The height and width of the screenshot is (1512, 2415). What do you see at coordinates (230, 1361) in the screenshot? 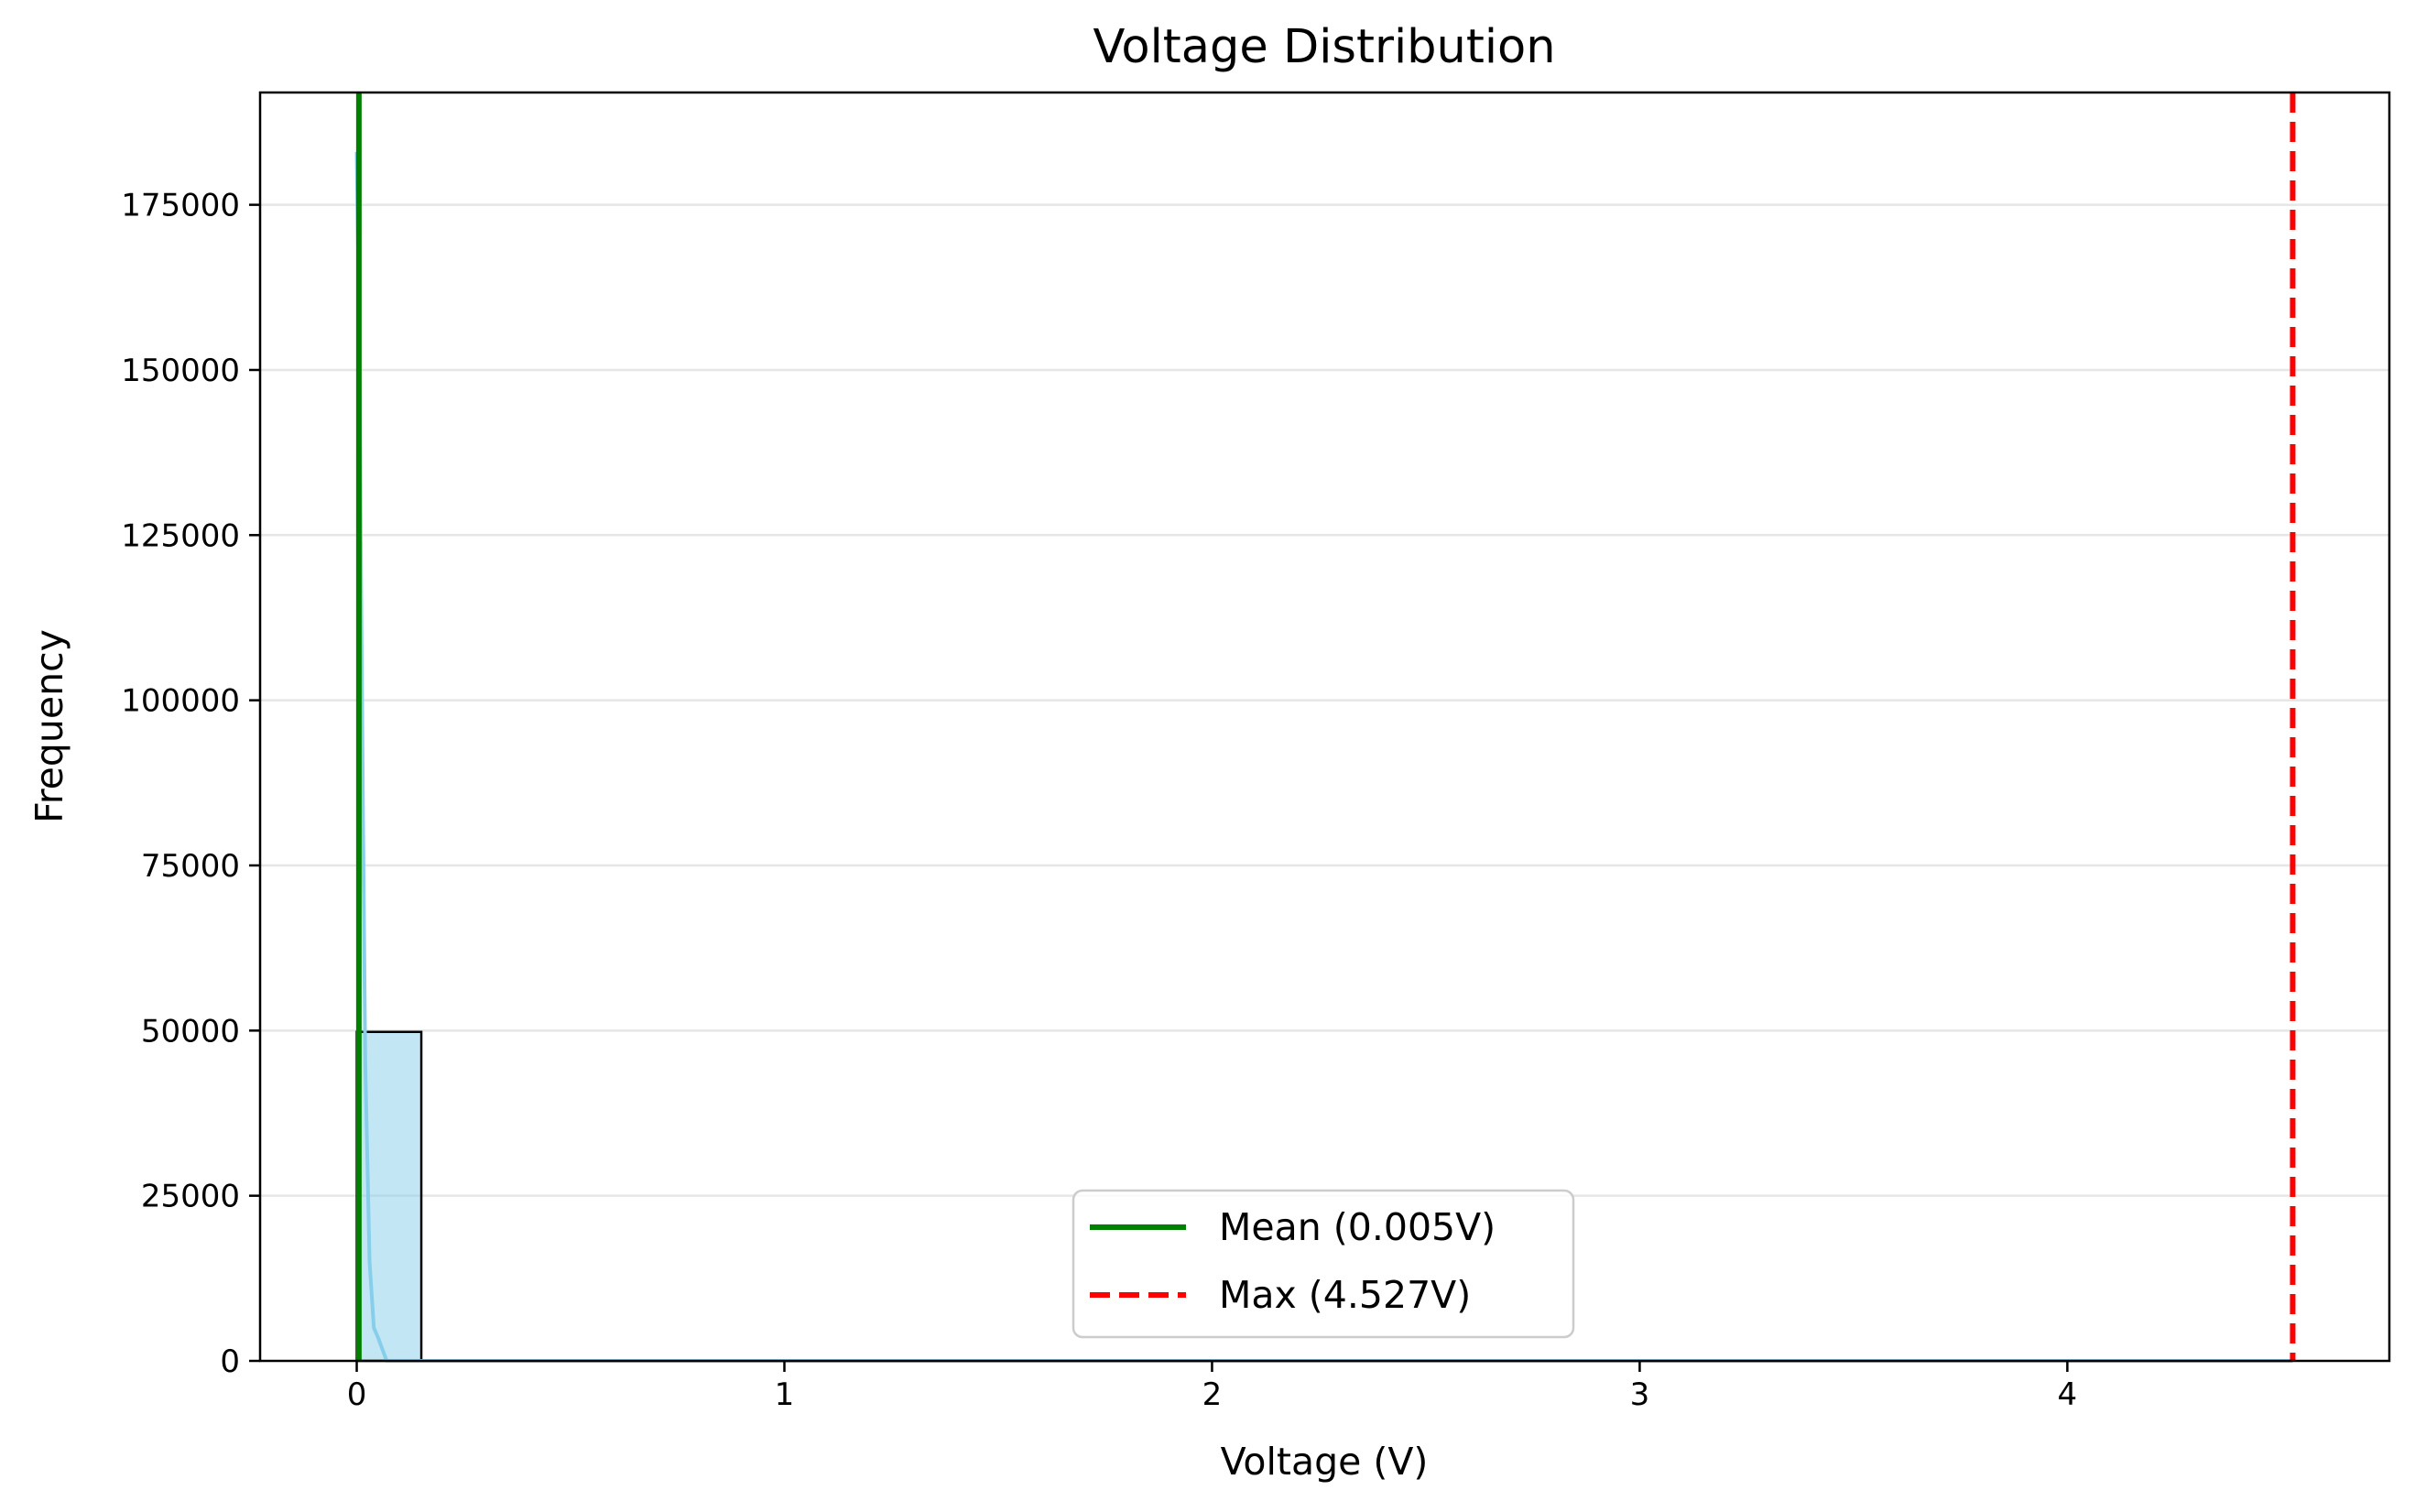
I see `y-tick-label-0: 0` at bounding box center [230, 1361].